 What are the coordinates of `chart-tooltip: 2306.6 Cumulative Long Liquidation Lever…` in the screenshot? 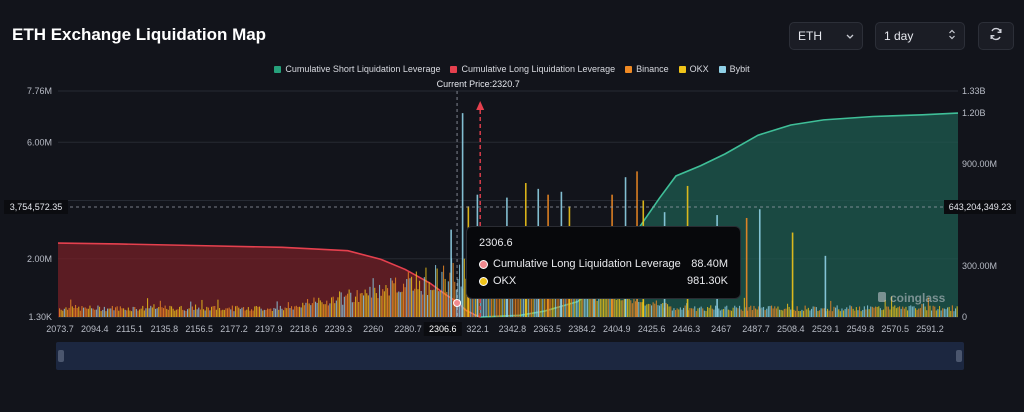 It's located at (603, 262).